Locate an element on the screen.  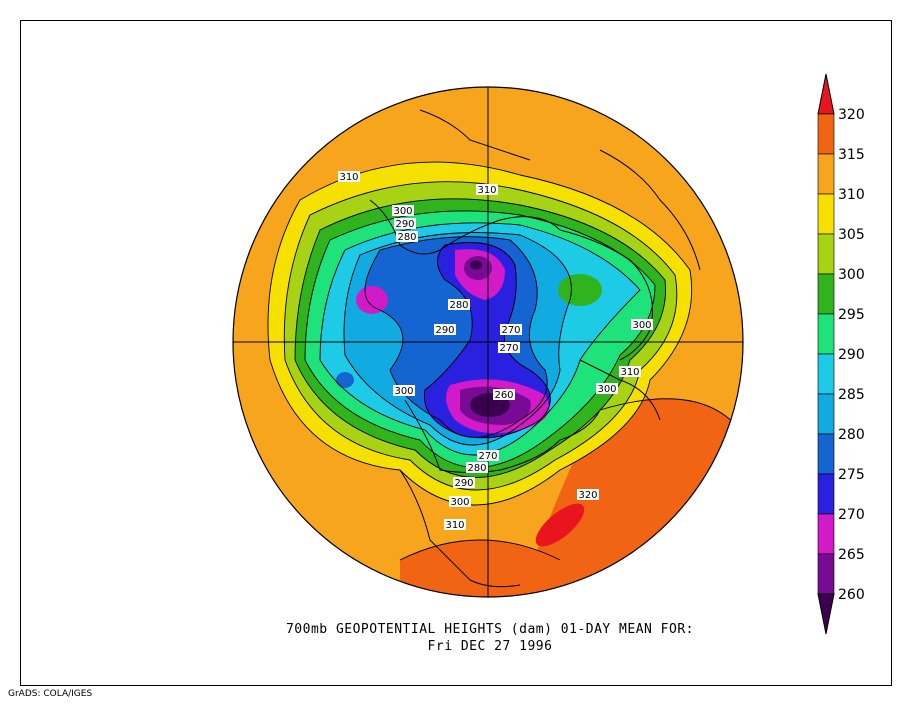
caption-line-2: Fri DEC 27 1996 is located at coordinates (490, 646).